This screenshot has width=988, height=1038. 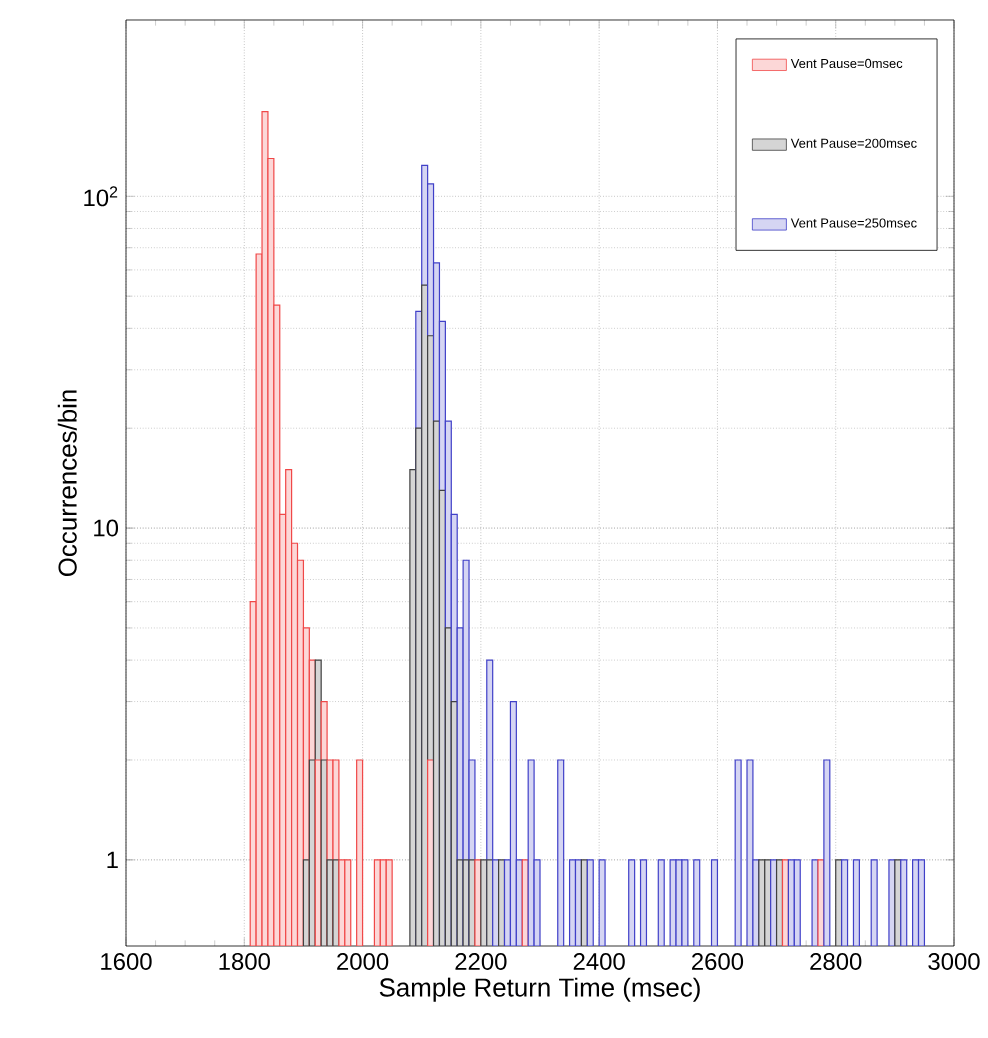 What do you see at coordinates (106, 528) in the screenshot?
I see `y-tick-label: 10` at bounding box center [106, 528].